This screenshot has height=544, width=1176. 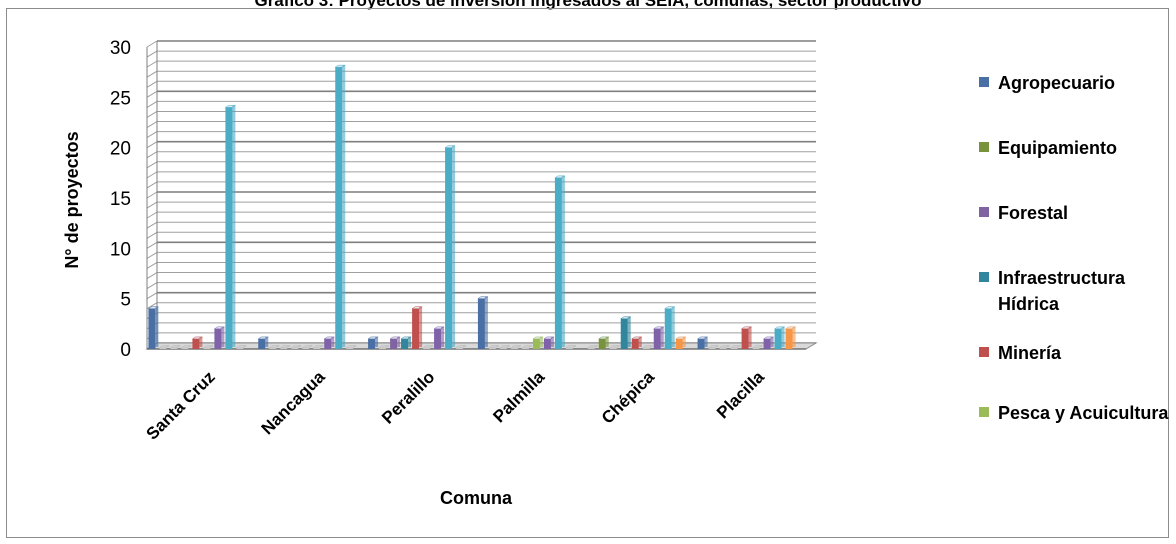 I want to click on legend-label: Equipamiento, so click(x=1058, y=148).